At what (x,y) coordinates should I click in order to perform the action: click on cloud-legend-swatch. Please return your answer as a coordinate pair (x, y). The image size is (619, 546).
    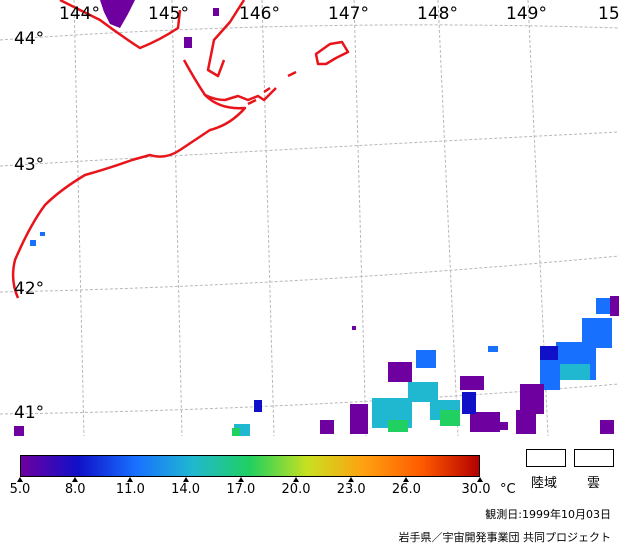
    Looking at the image, I should click on (594, 458).